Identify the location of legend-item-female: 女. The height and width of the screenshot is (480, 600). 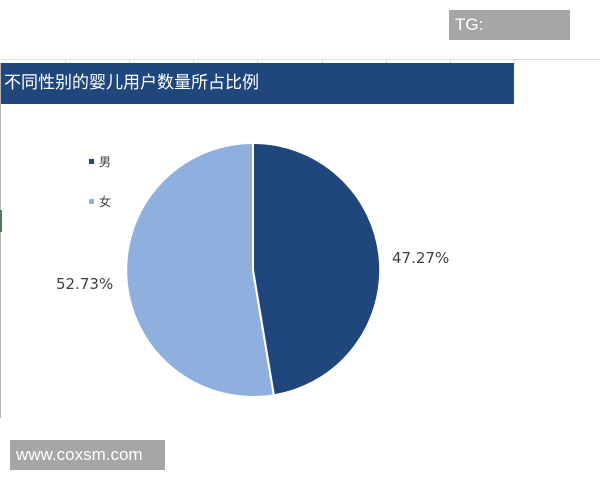
(100, 201).